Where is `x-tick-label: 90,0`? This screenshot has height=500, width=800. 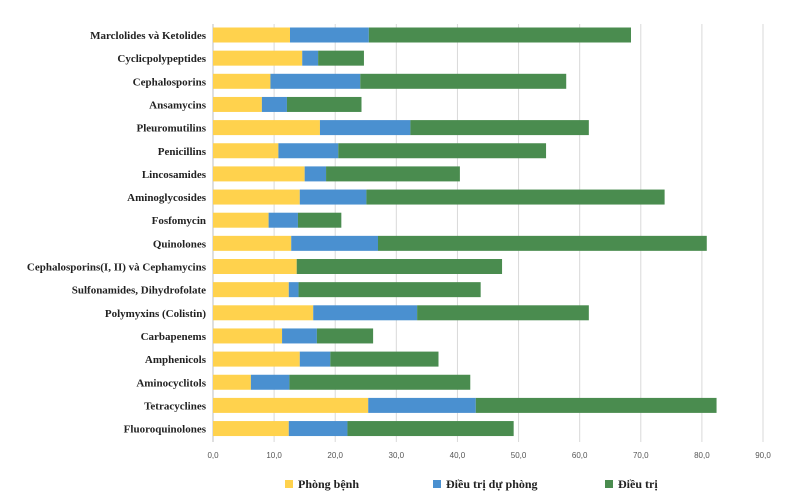 x-tick-label: 90,0 is located at coordinates (763, 455).